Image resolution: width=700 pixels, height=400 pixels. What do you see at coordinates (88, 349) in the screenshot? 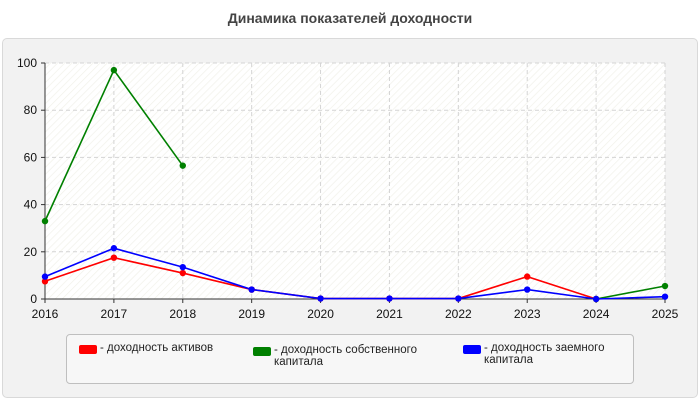
I see `legend-swatch-assets` at bounding box center [88, 349].